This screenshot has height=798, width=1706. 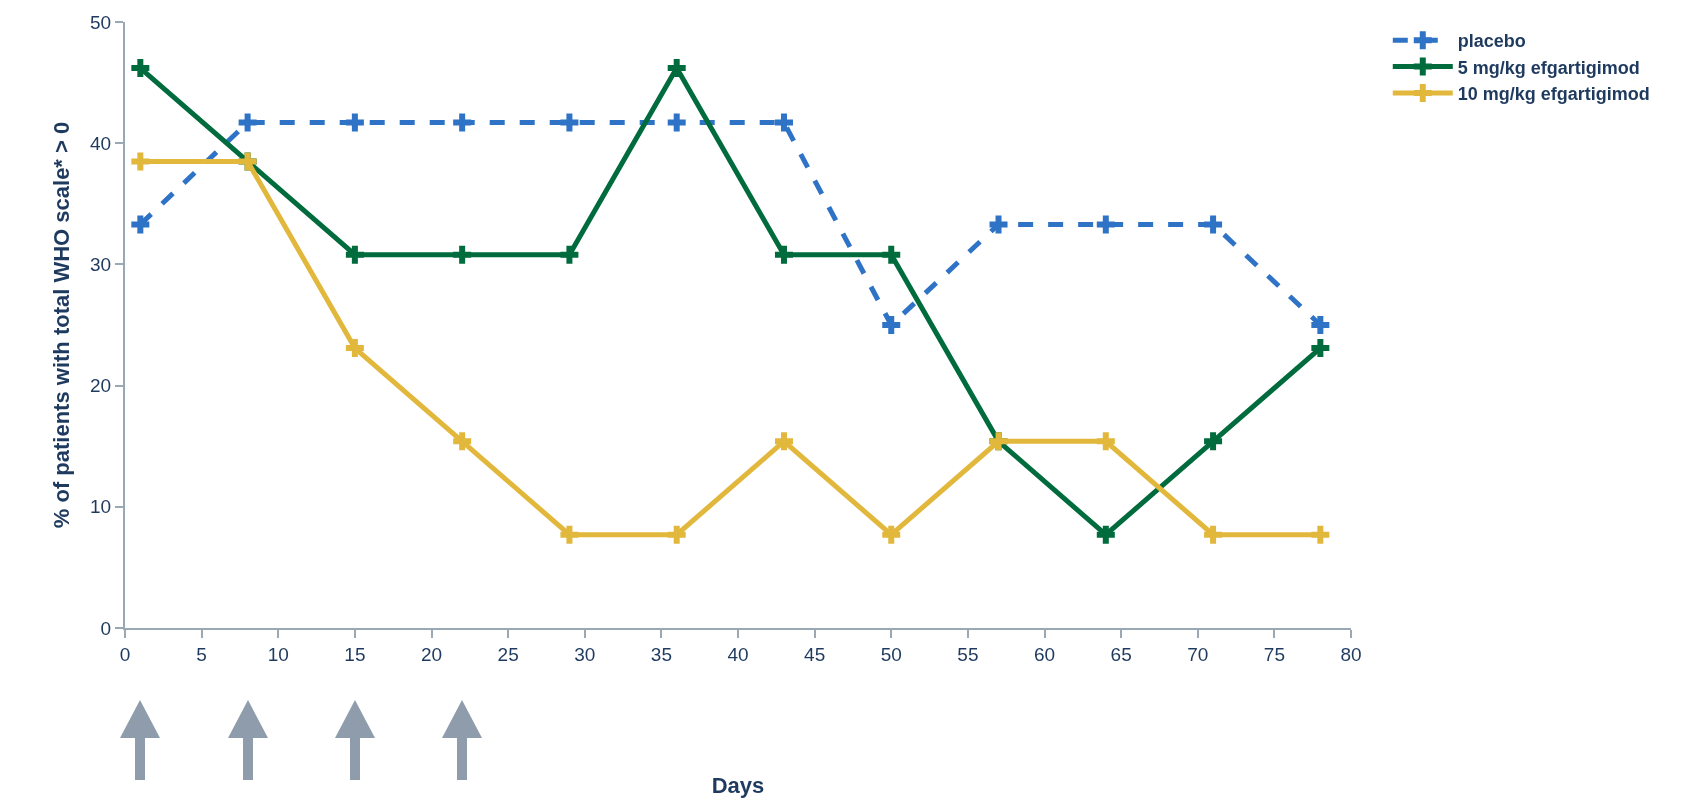 What do you see at coordinates (968, 654) in the screenshot?
I see `x-tick-label: 55` at bounding box center [968, 654].